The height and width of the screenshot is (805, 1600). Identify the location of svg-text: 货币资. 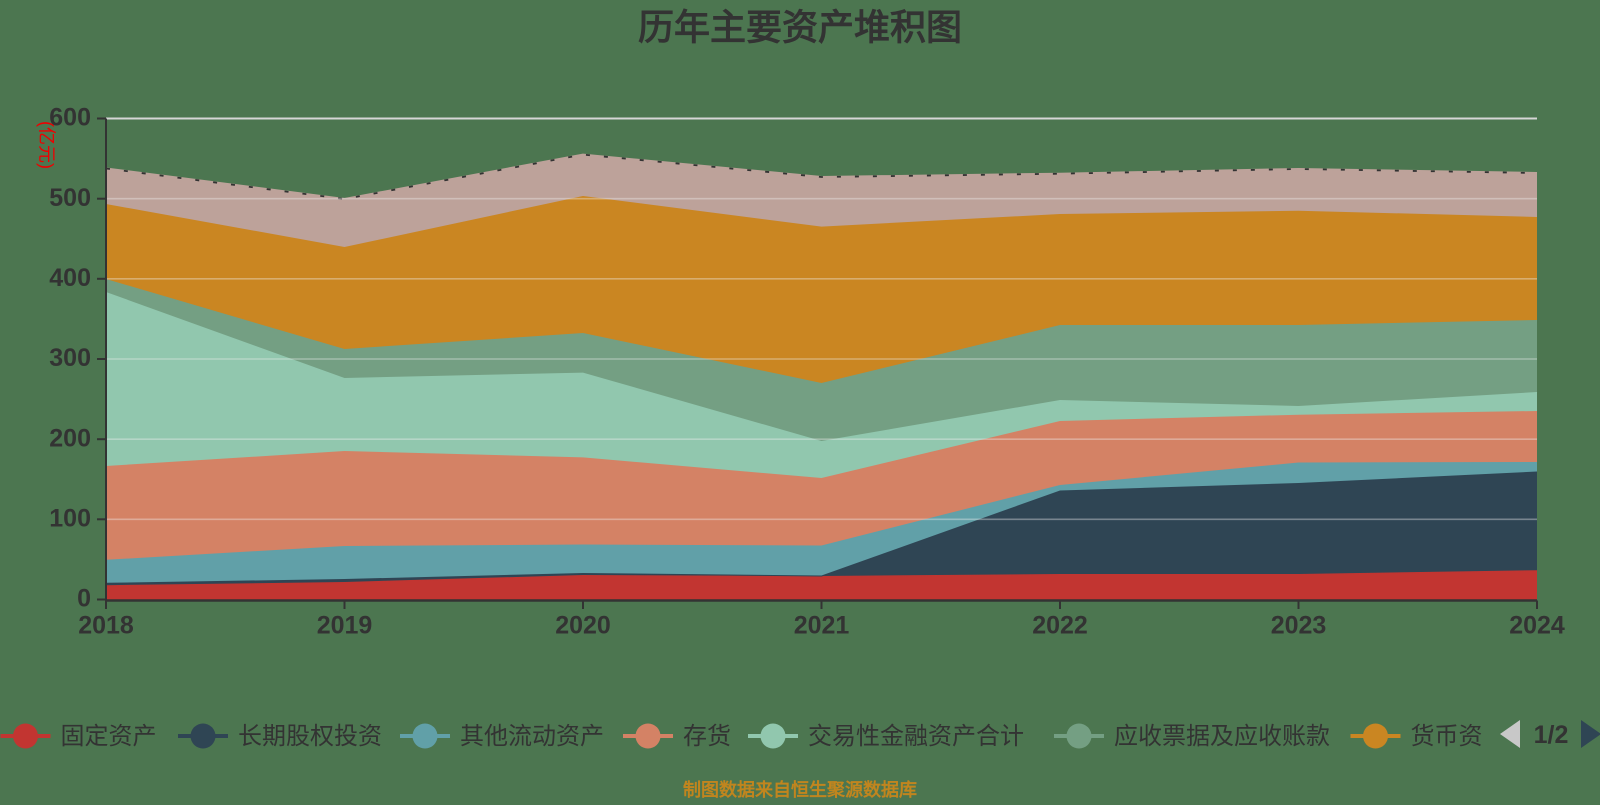
(1447, 736).